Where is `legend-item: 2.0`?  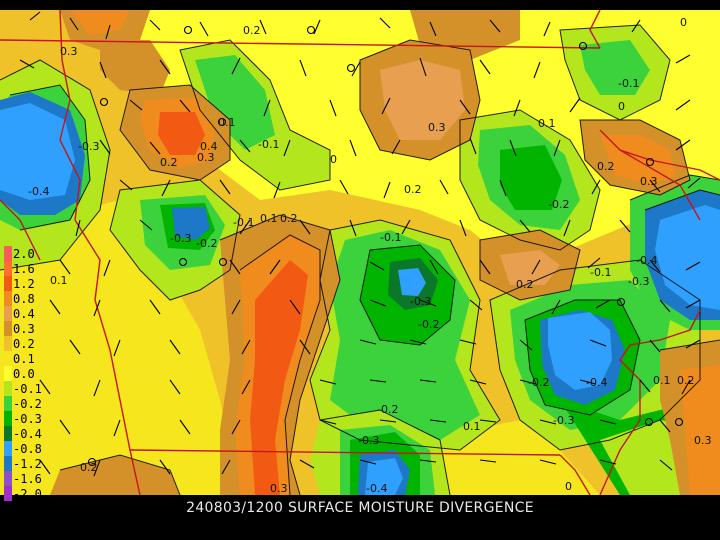
legend-item: 2.0 is located at coordinates (23, 253).